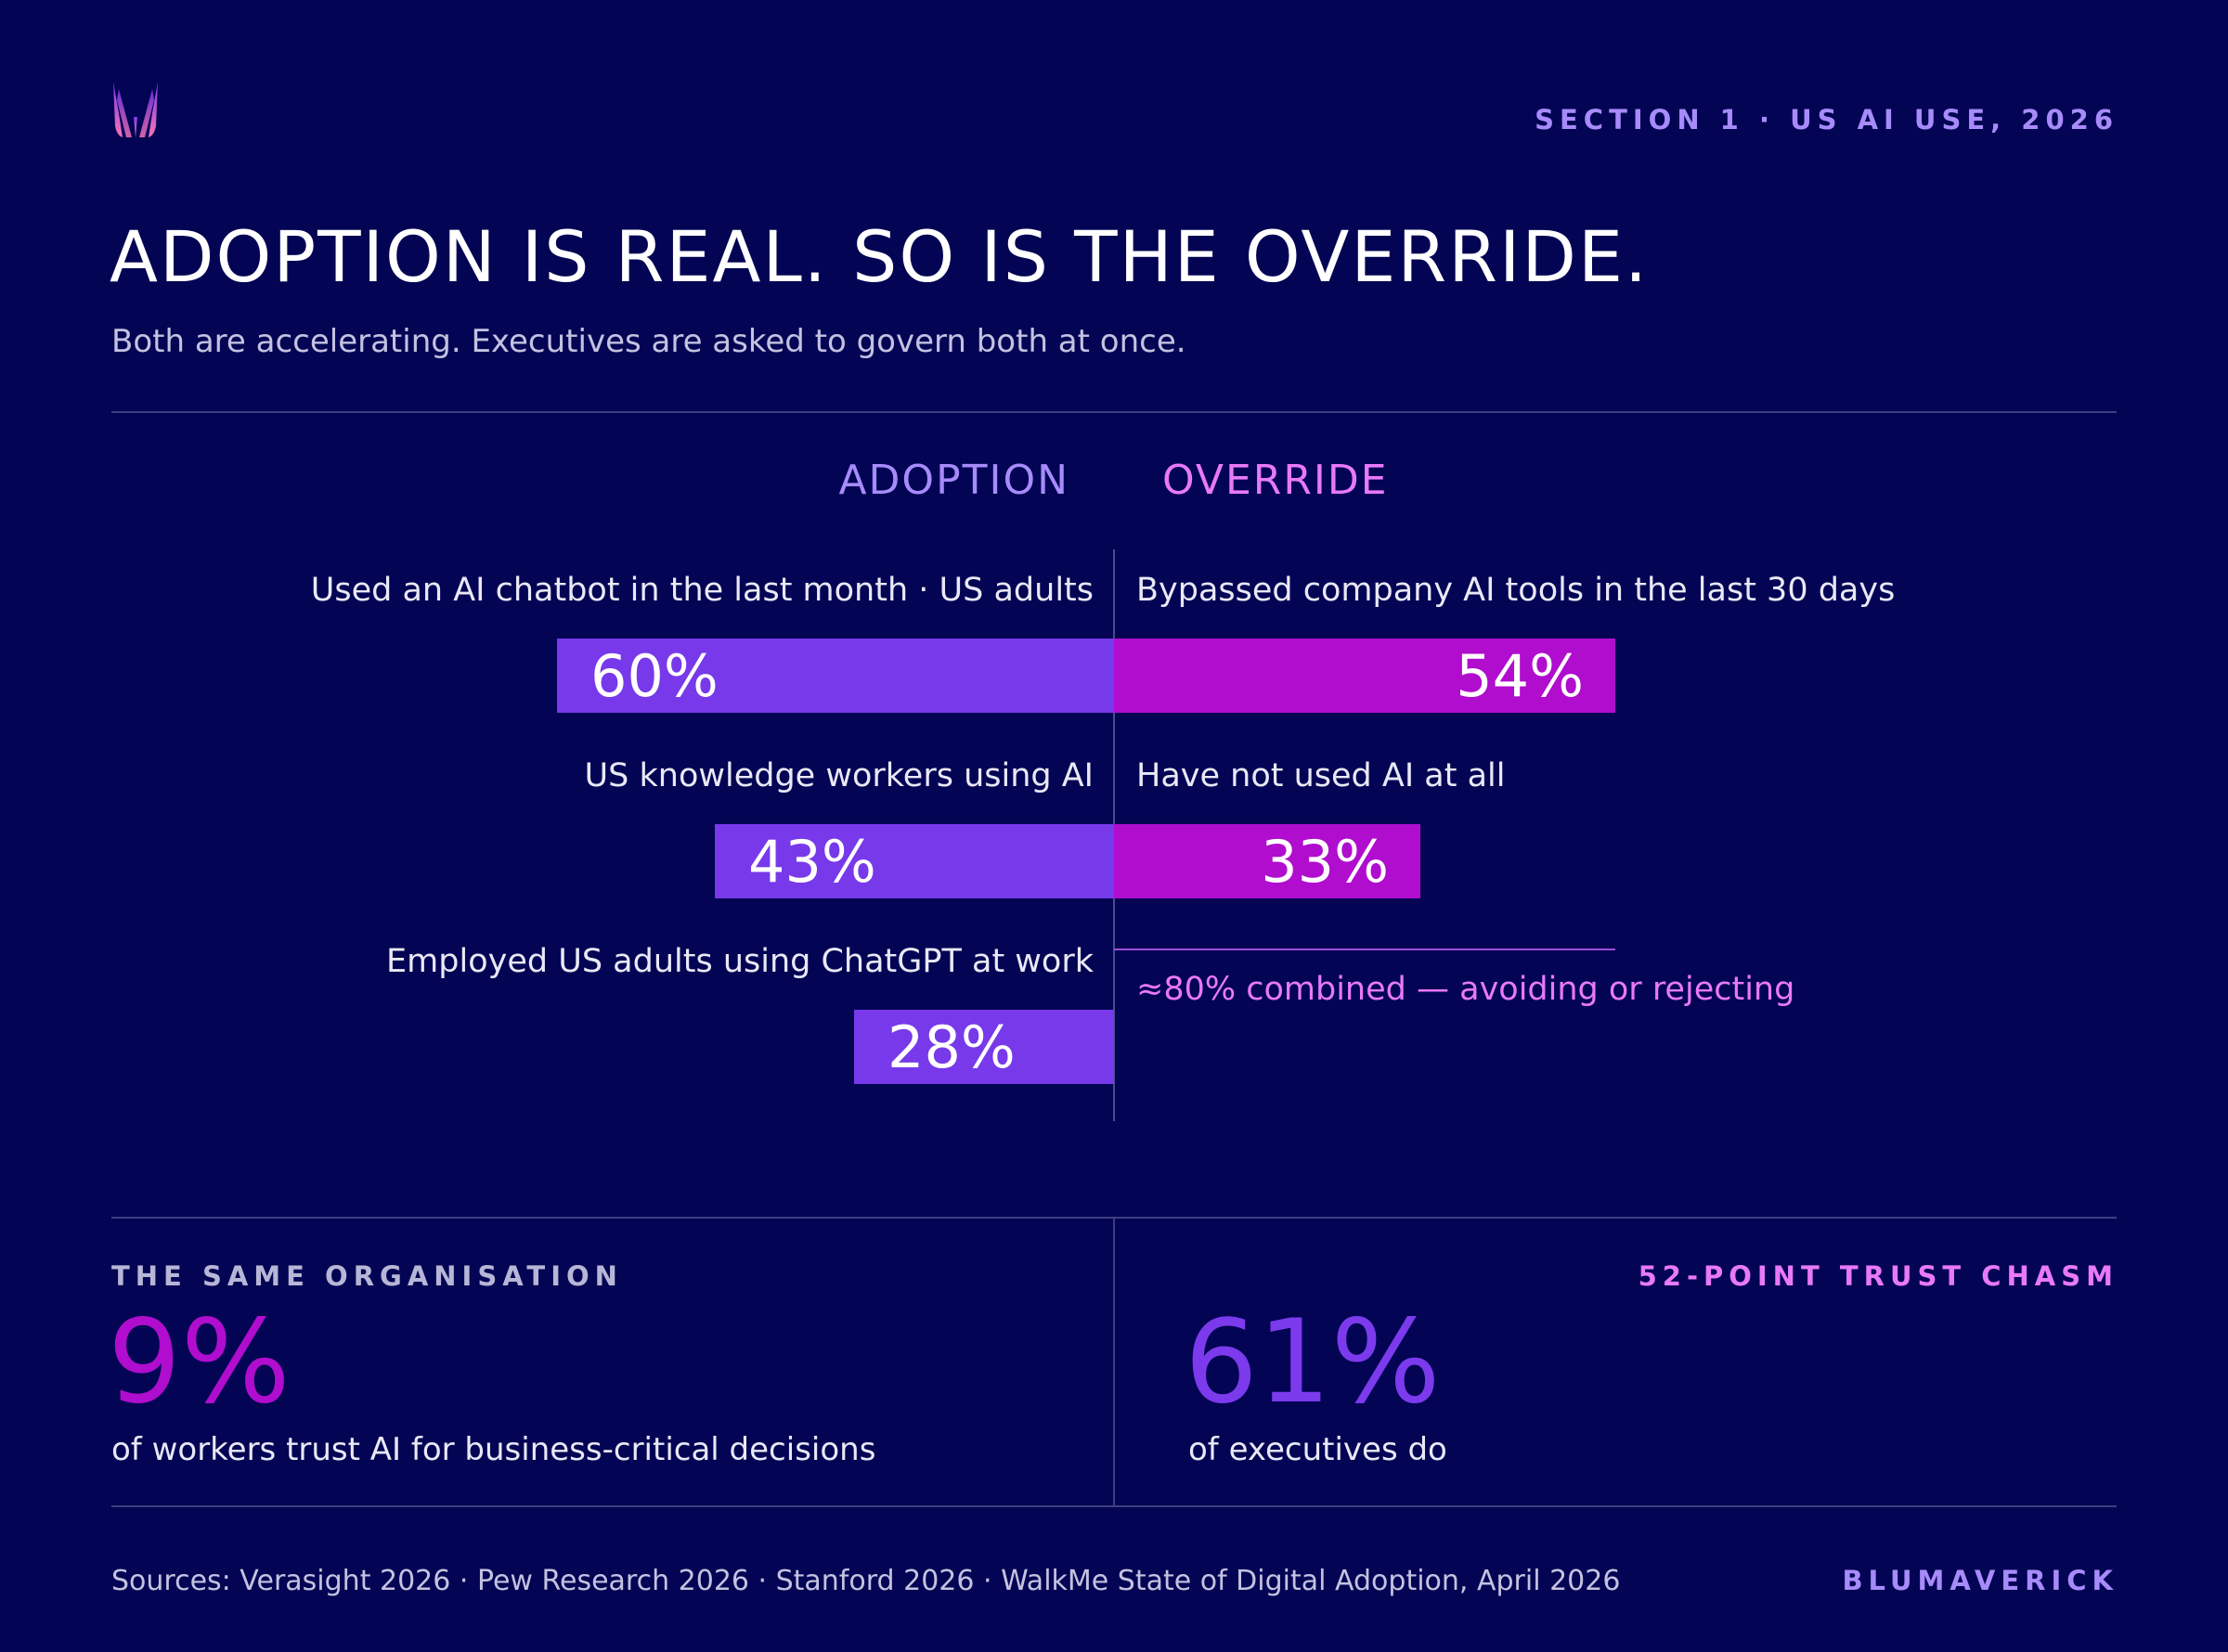 The height and width of the screenshot is (1652, 2228). I want to click on adoption-bar: 43%, so click(914, 861).